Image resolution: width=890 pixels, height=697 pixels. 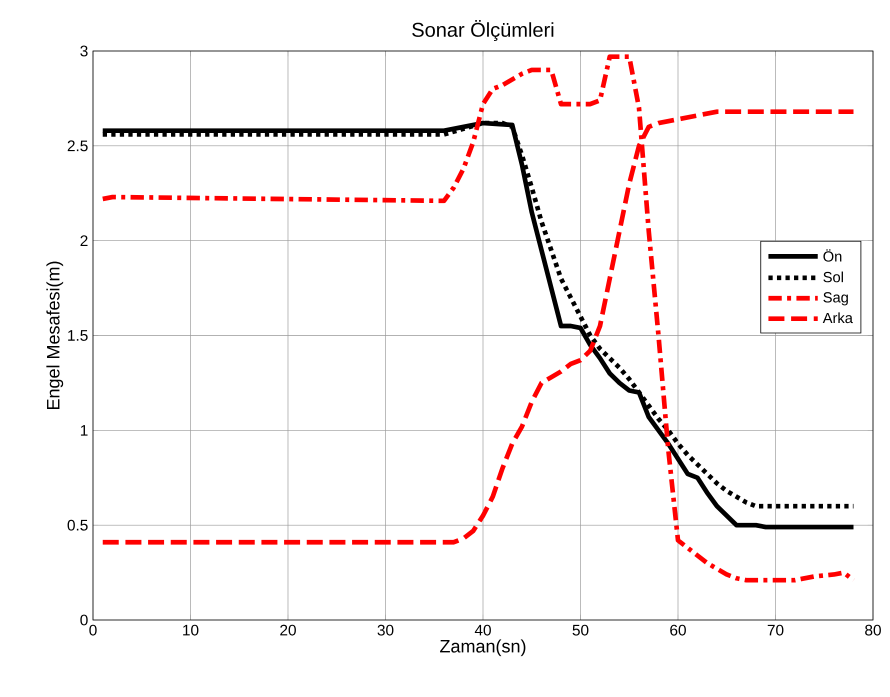 What do you see at coordinates (776, 630) in the screenshot?
I see `x-tick-label: 70` at bounding box center [776, 630].